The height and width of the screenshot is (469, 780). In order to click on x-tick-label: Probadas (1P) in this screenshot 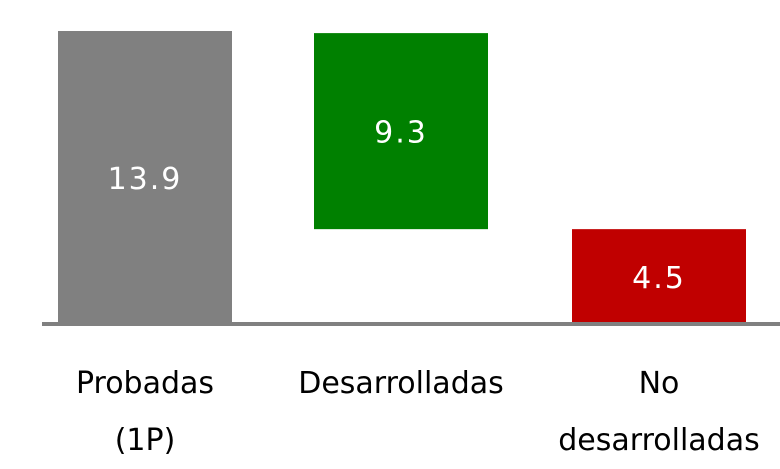, I will do `click(145, 412)`.